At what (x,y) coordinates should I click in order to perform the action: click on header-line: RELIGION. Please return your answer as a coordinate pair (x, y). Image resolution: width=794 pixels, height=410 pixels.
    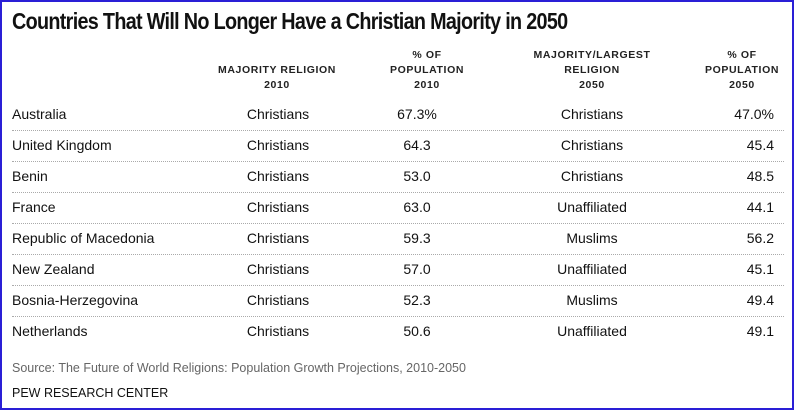
    Looking at the image, I should click on (592, 70).